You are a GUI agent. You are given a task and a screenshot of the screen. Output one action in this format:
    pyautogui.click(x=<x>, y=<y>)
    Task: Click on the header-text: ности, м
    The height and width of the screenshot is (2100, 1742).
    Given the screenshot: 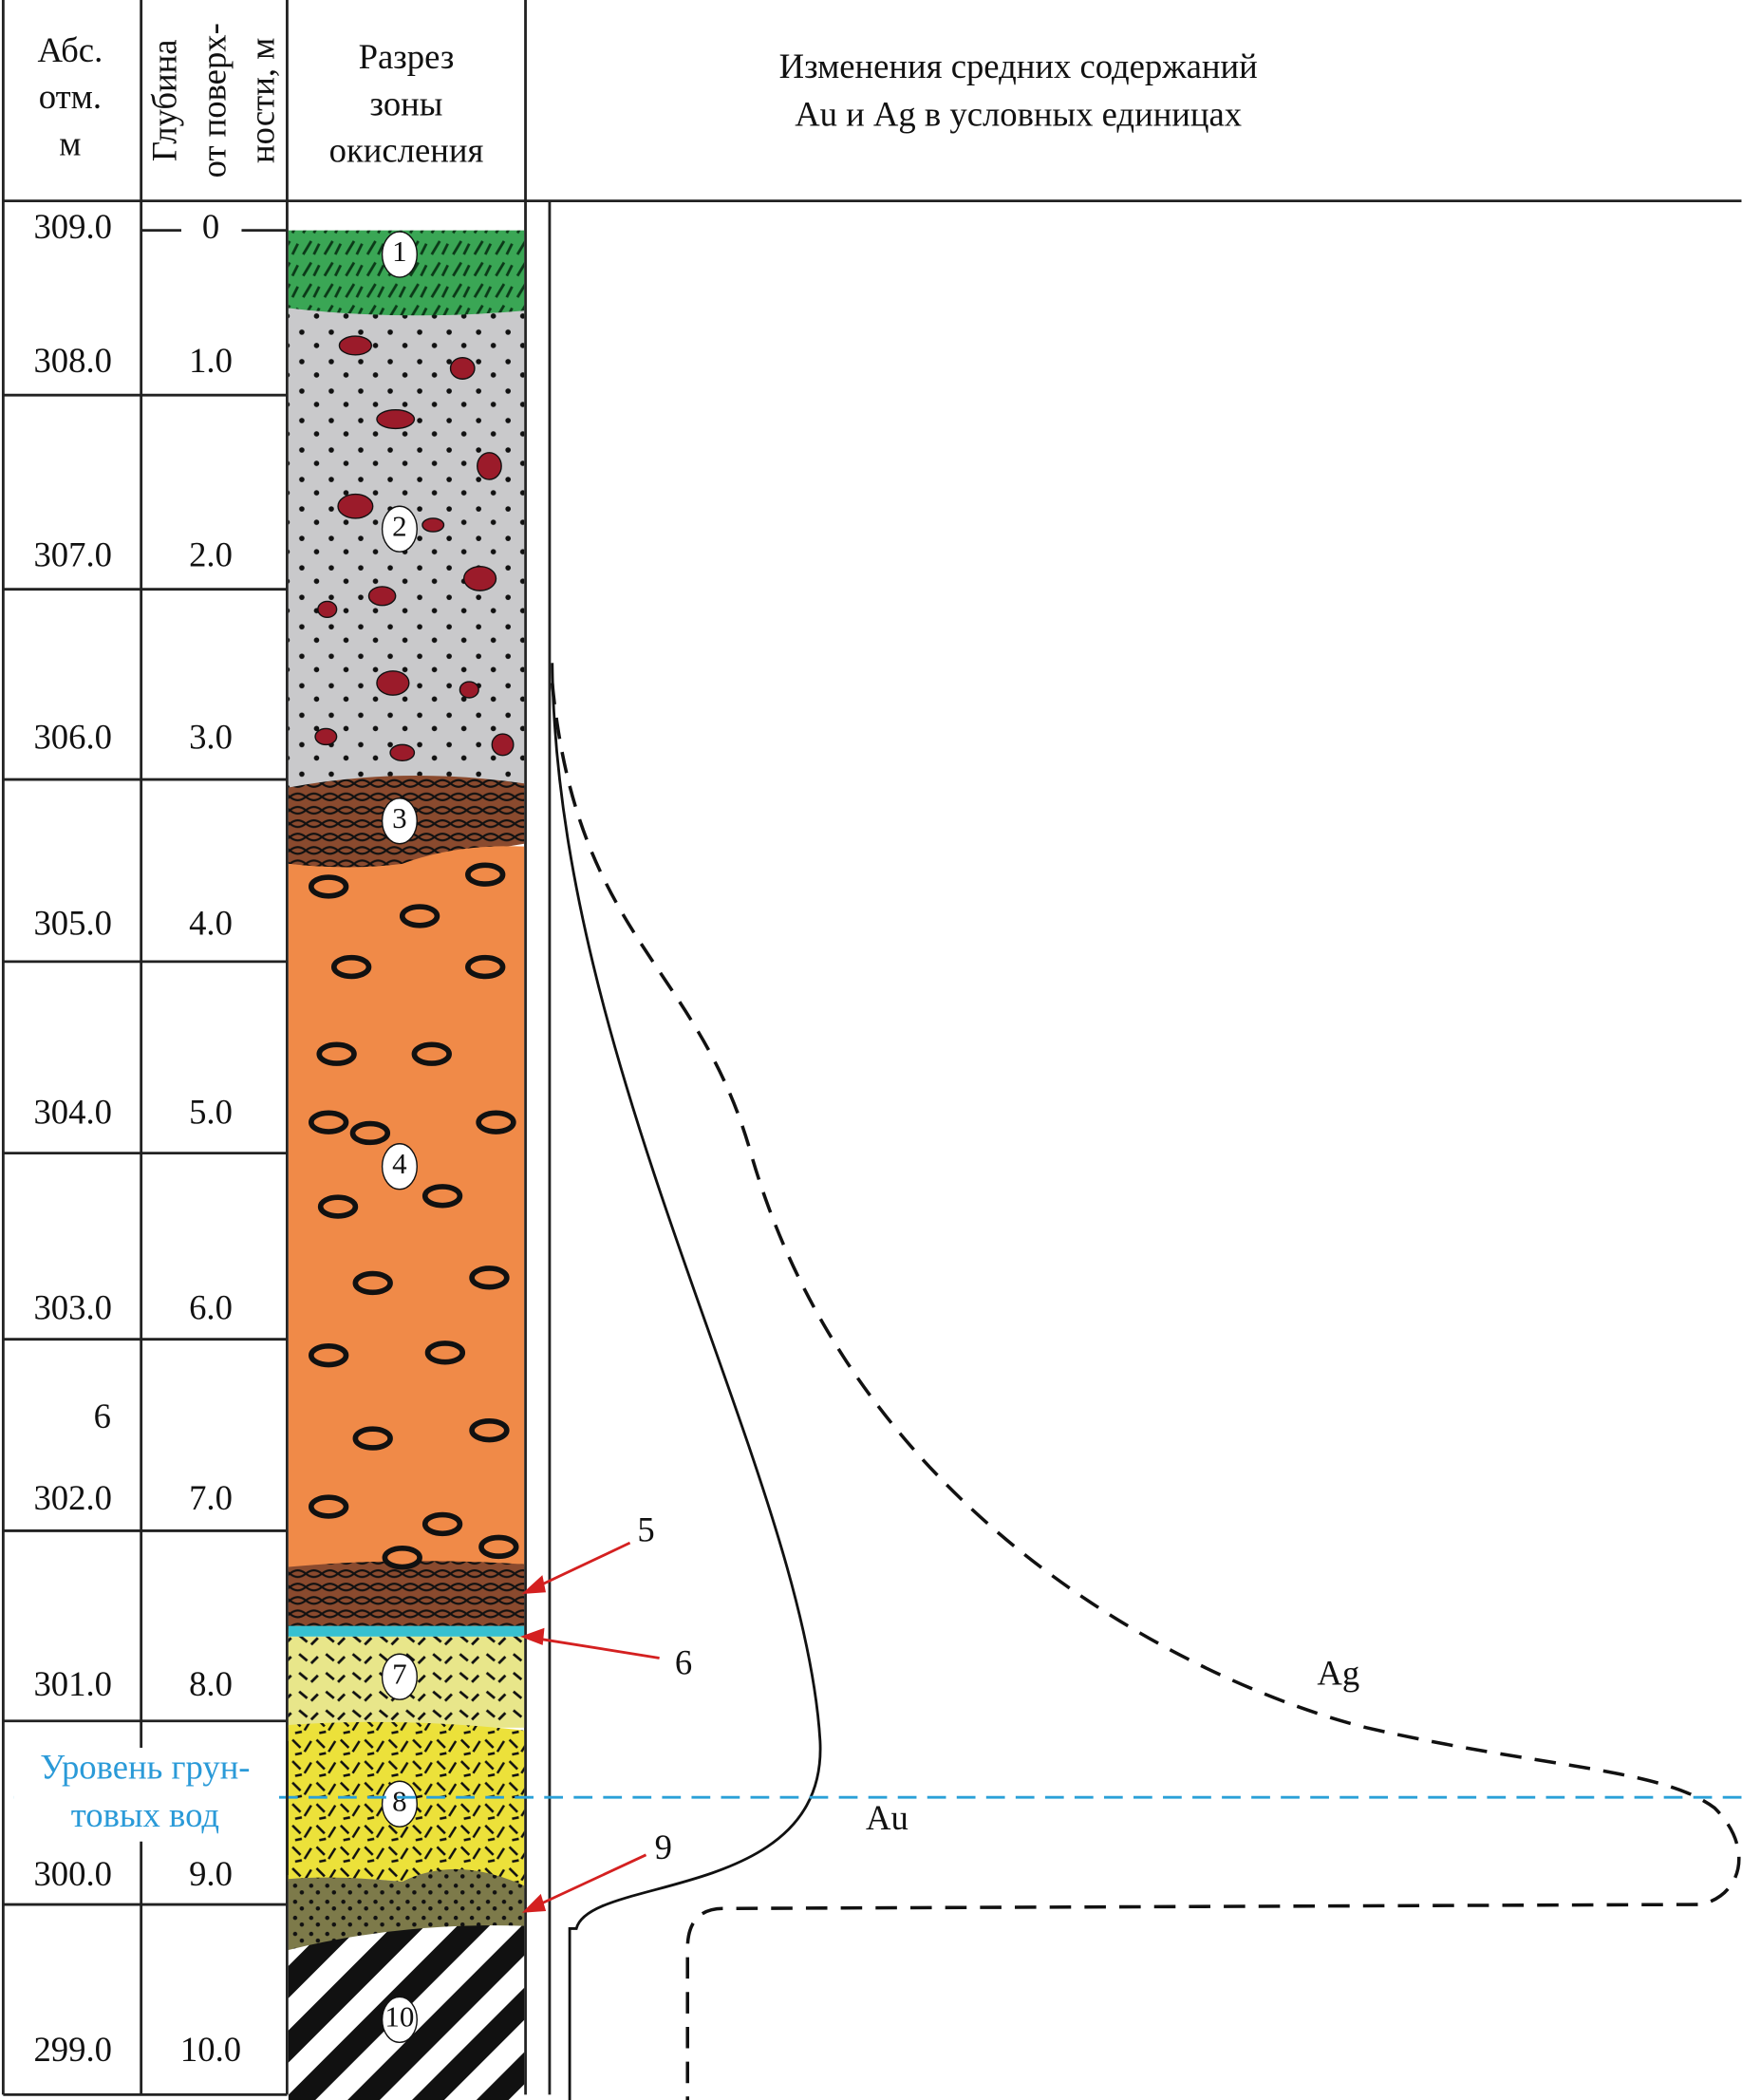 What is the action you would take?
    pyautogui.click(x=261, y=100)
    